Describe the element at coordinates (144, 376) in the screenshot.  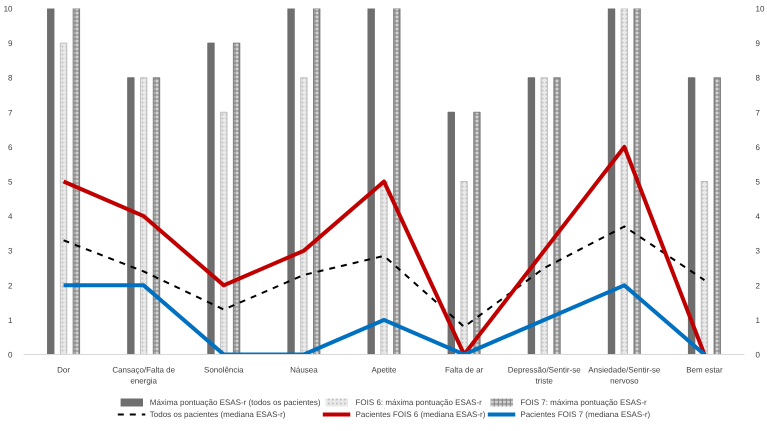
I see `x-tick-label: Cansaço/Falta de energia` at that location.